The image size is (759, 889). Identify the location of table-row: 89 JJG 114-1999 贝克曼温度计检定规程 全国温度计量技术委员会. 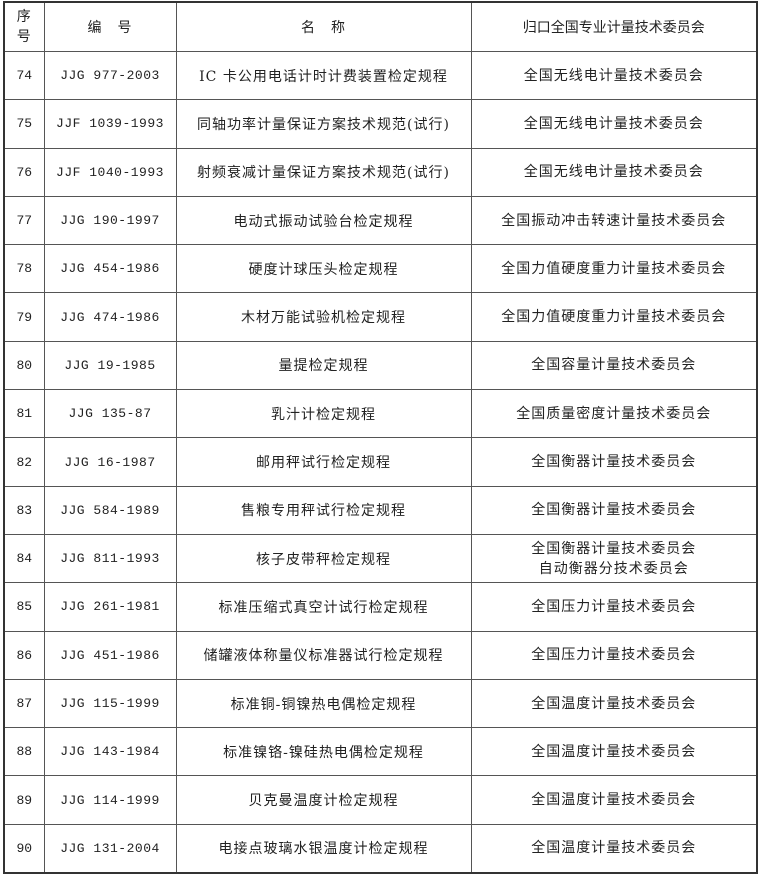
(380, 800).